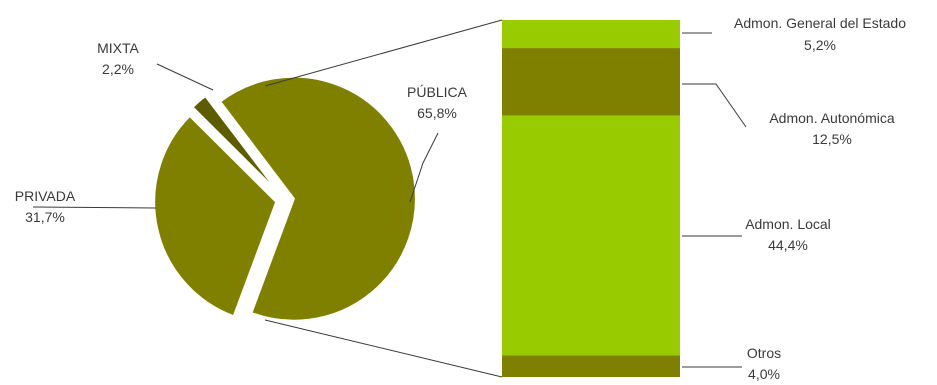 This screenshot has width=937, height=385. I want to click on pie-label-privada-name: PRIVADA, so click(45, 196).